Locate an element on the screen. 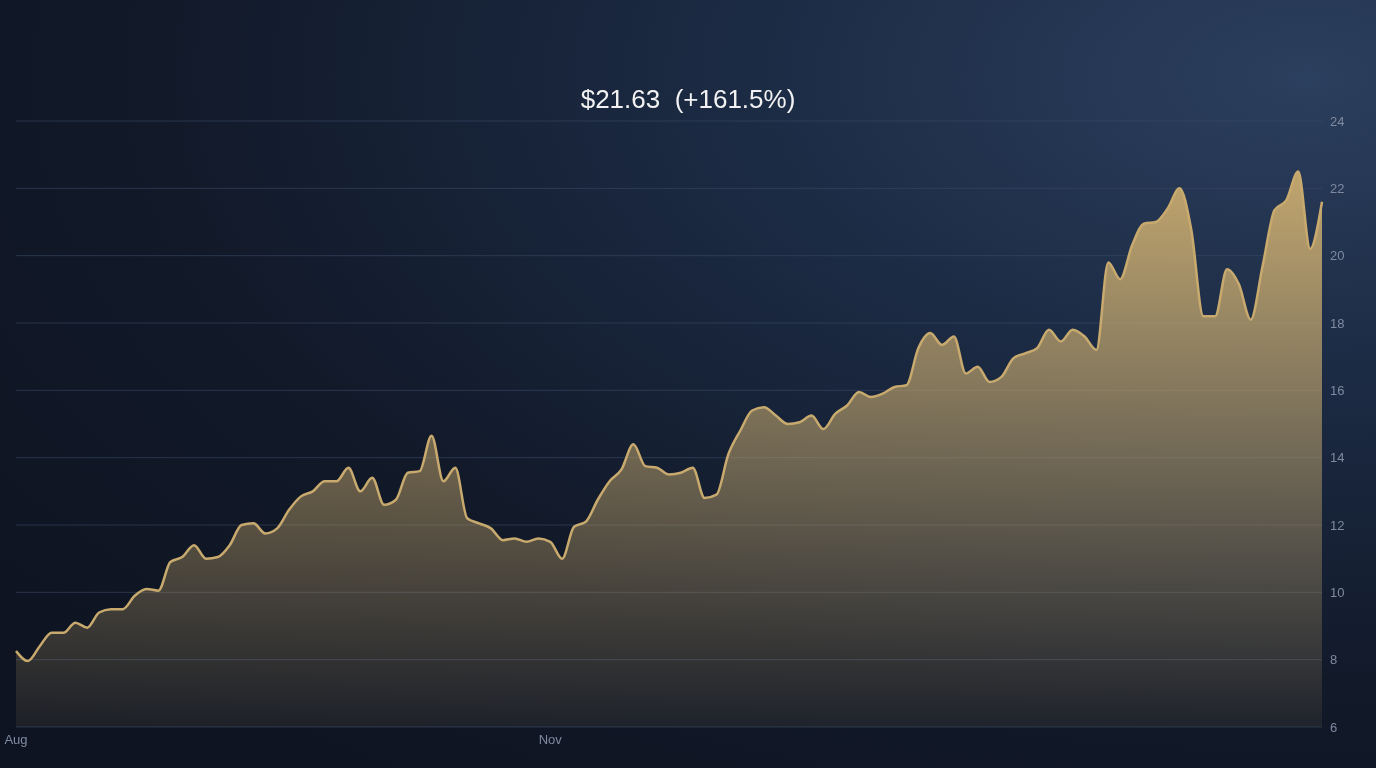 The image size is (1376, 768). y-tick-label: 24 is located at coordinates (1337, 121).